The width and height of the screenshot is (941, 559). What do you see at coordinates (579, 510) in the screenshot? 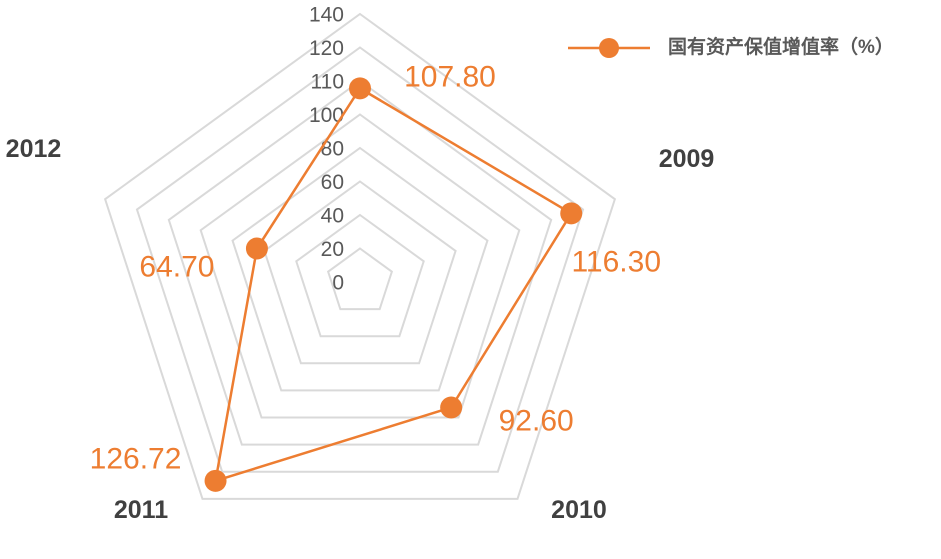
I see `category-label: 2010` at bounding box center [579, 510].